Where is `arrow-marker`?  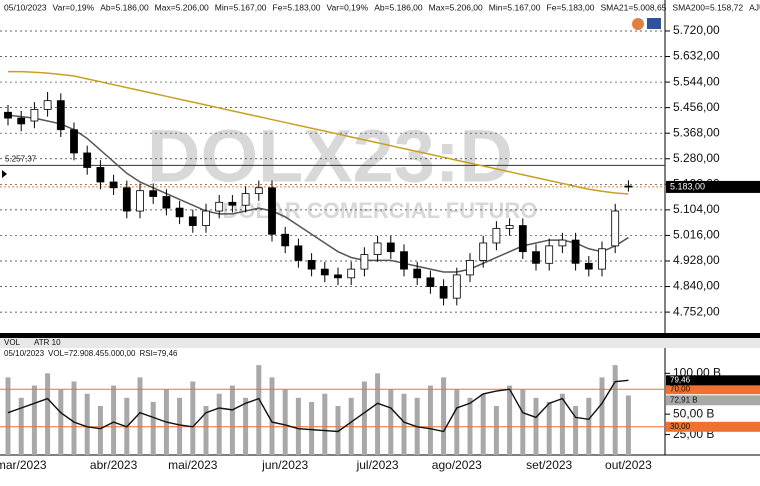 arrow-marker is located at coordinates (4, 174).